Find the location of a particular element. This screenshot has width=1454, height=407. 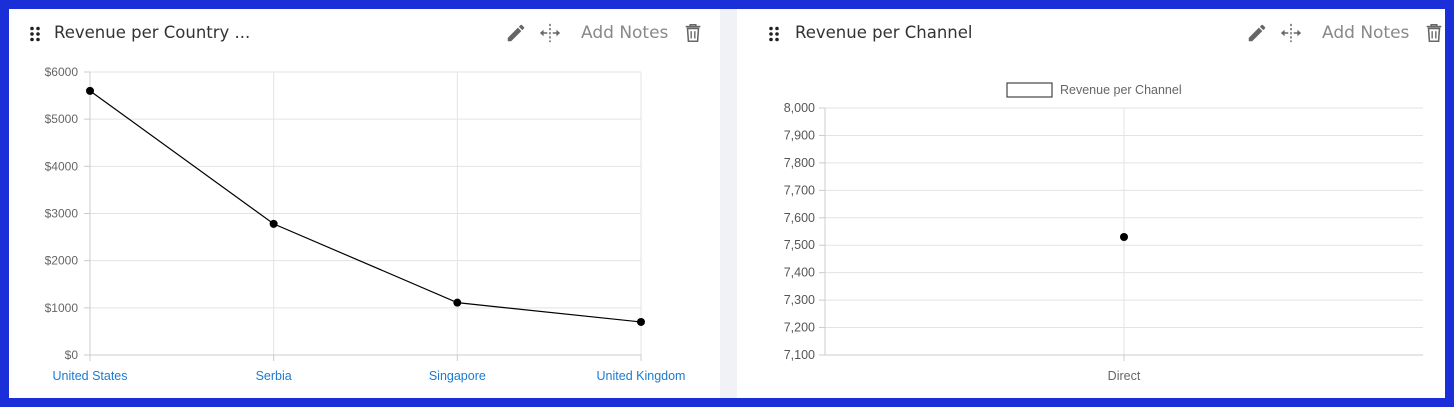

x-tick-label: Direct is located at coordinates (1124, 376).